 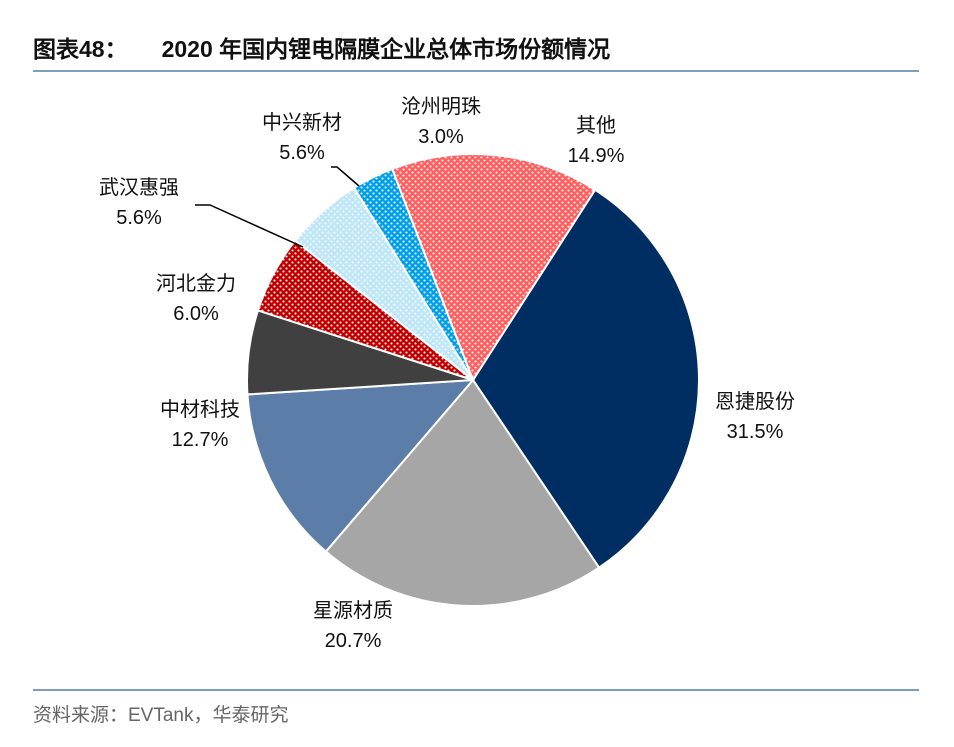 I want to click on slice-label-3: 中材科技 12.7%, so click(x=200, y=424).